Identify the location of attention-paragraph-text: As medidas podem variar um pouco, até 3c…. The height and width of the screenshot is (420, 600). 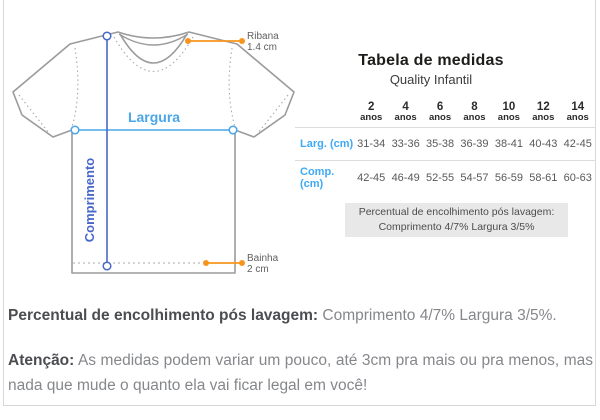
(300, 373).